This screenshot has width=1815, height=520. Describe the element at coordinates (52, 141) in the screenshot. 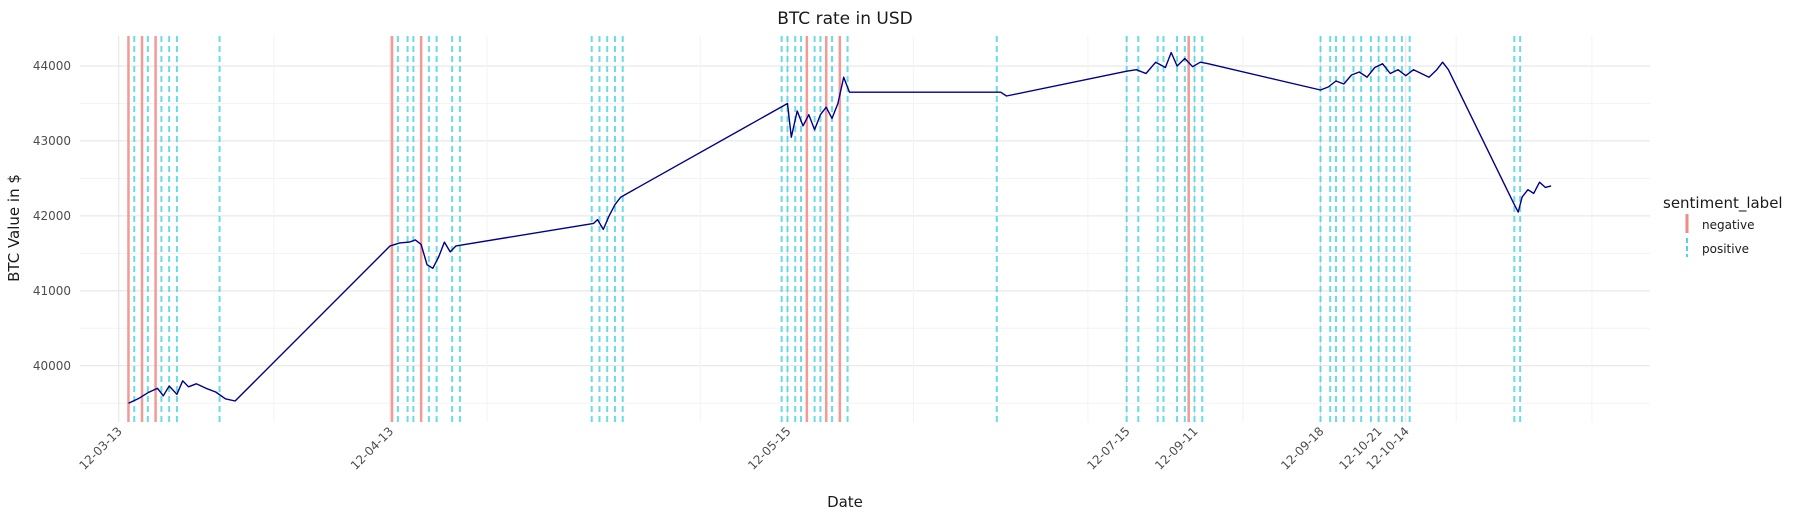

I see `y-tick-label: 43000` at that location.